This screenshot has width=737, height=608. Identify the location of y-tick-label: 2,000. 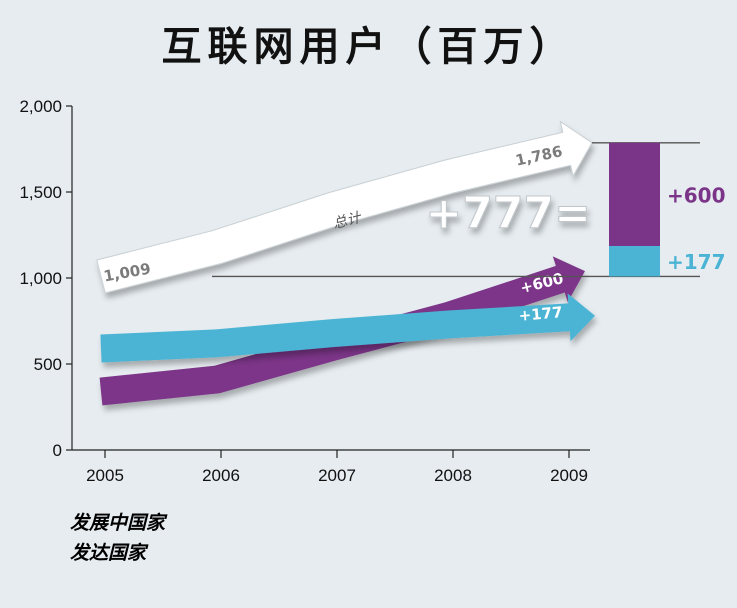
(40, 106).